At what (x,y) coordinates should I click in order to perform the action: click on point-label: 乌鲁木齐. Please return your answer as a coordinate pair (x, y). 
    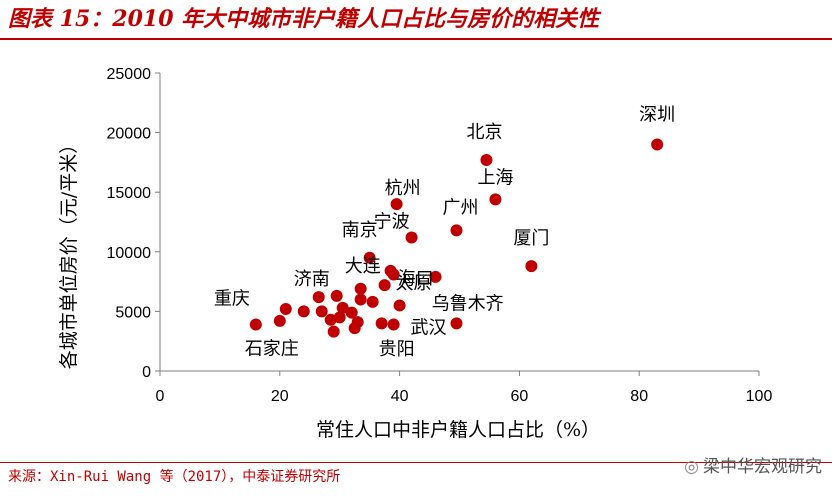
    Looking at the image, I should click on (468, 303).